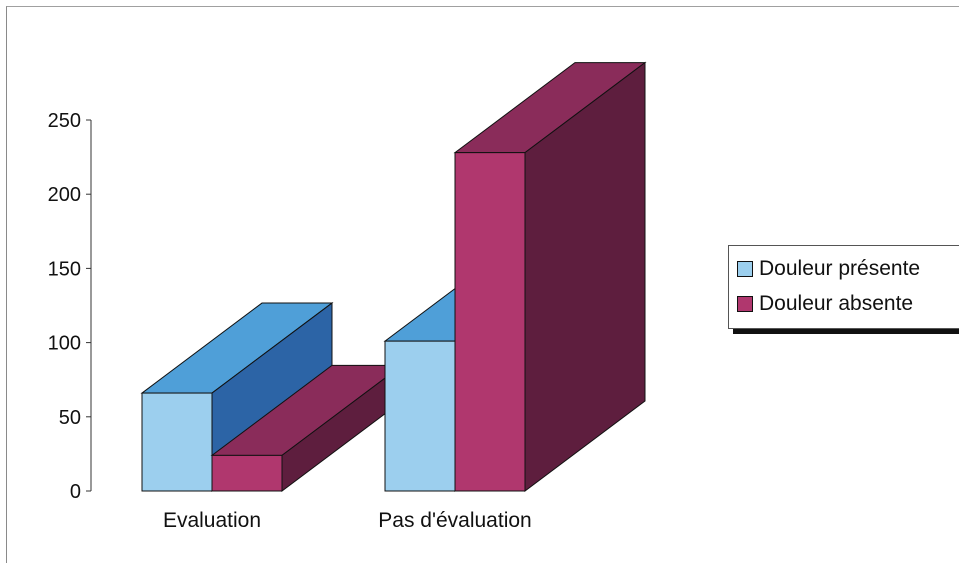 The image size is (959, 563). Describe the element at coordinates (454, 520) in the screenshot. I see `x-category-label: Pas d'évaluation` at that location.